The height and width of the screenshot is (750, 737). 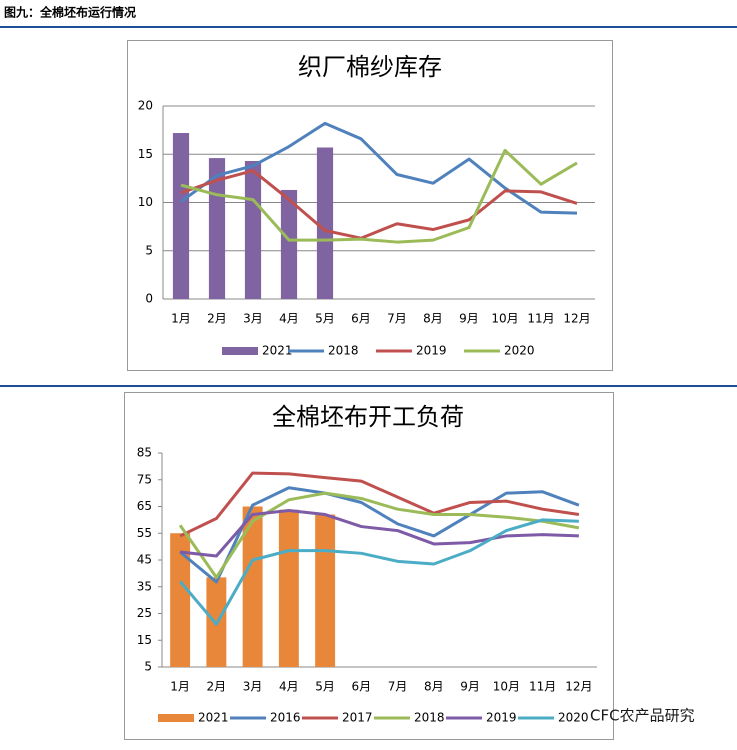 I want to click on watermark: CFC农产品研究, so click(x=642, y=716).